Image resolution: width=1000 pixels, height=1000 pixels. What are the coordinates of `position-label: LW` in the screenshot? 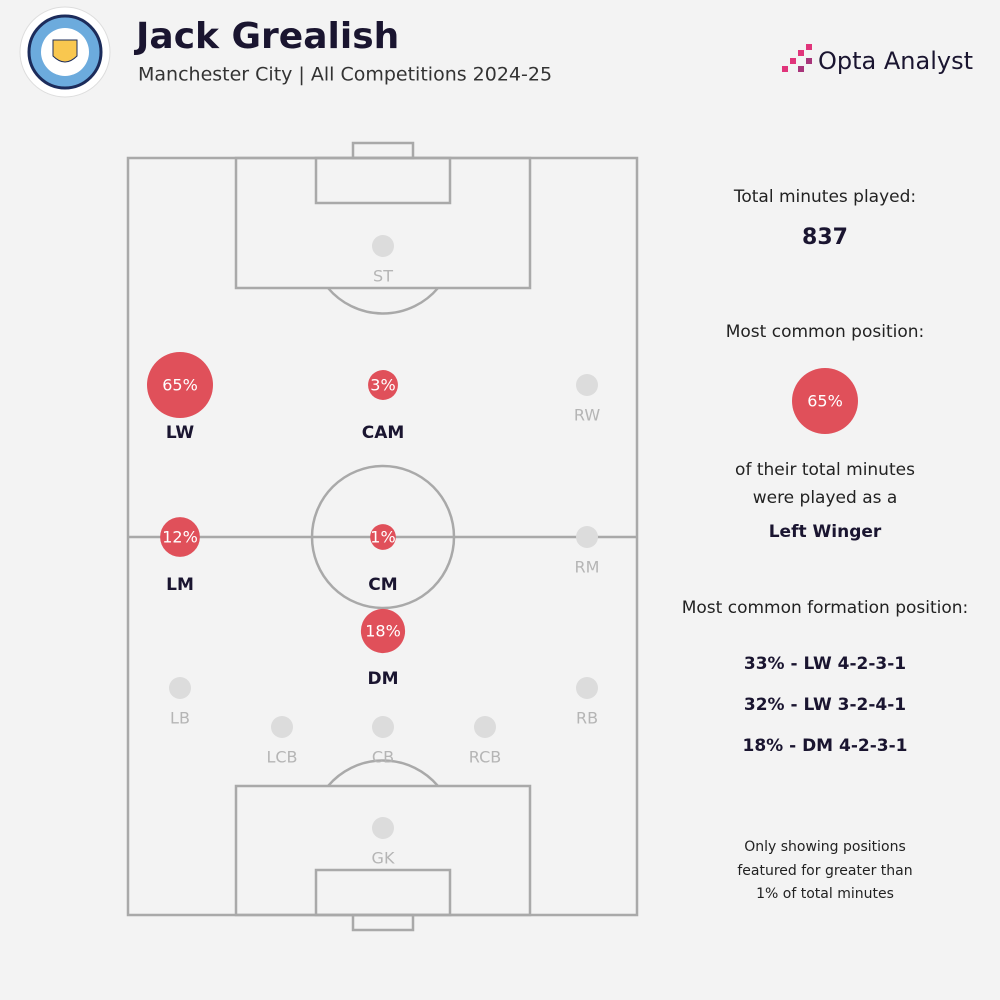 It's located at (180, 433).